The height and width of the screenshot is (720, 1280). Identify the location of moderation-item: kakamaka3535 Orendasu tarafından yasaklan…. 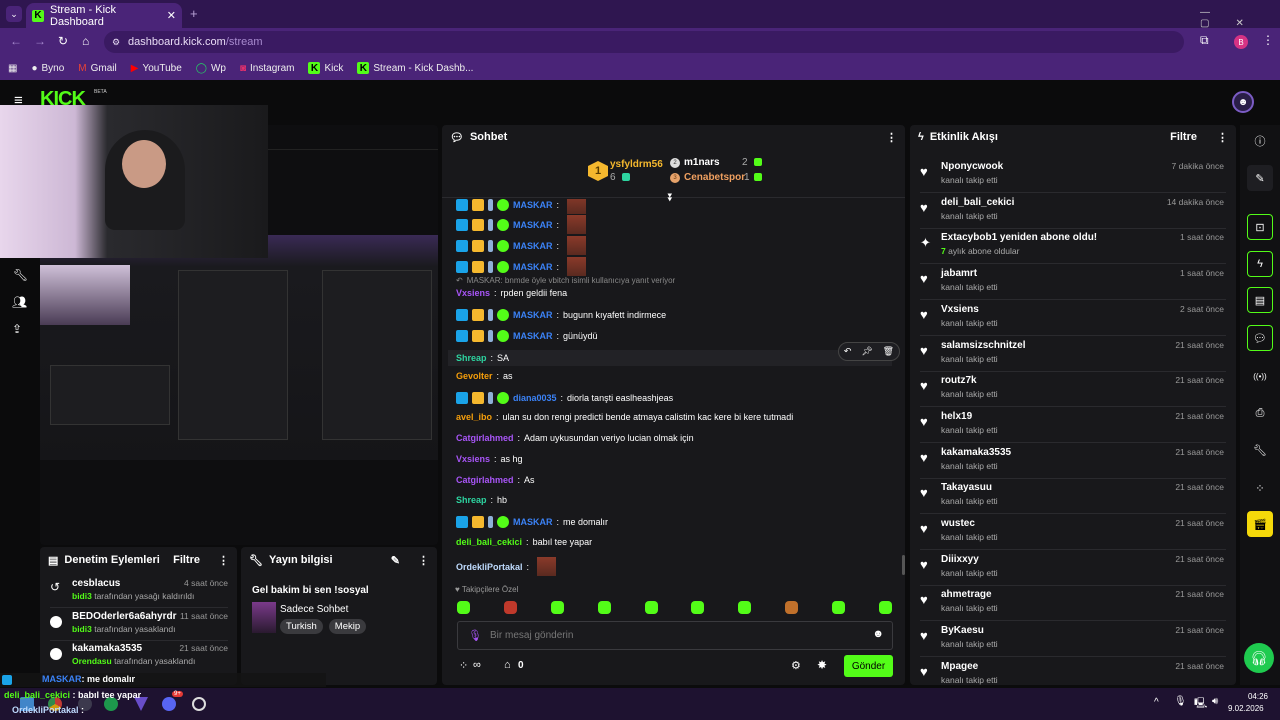
(138, 658).